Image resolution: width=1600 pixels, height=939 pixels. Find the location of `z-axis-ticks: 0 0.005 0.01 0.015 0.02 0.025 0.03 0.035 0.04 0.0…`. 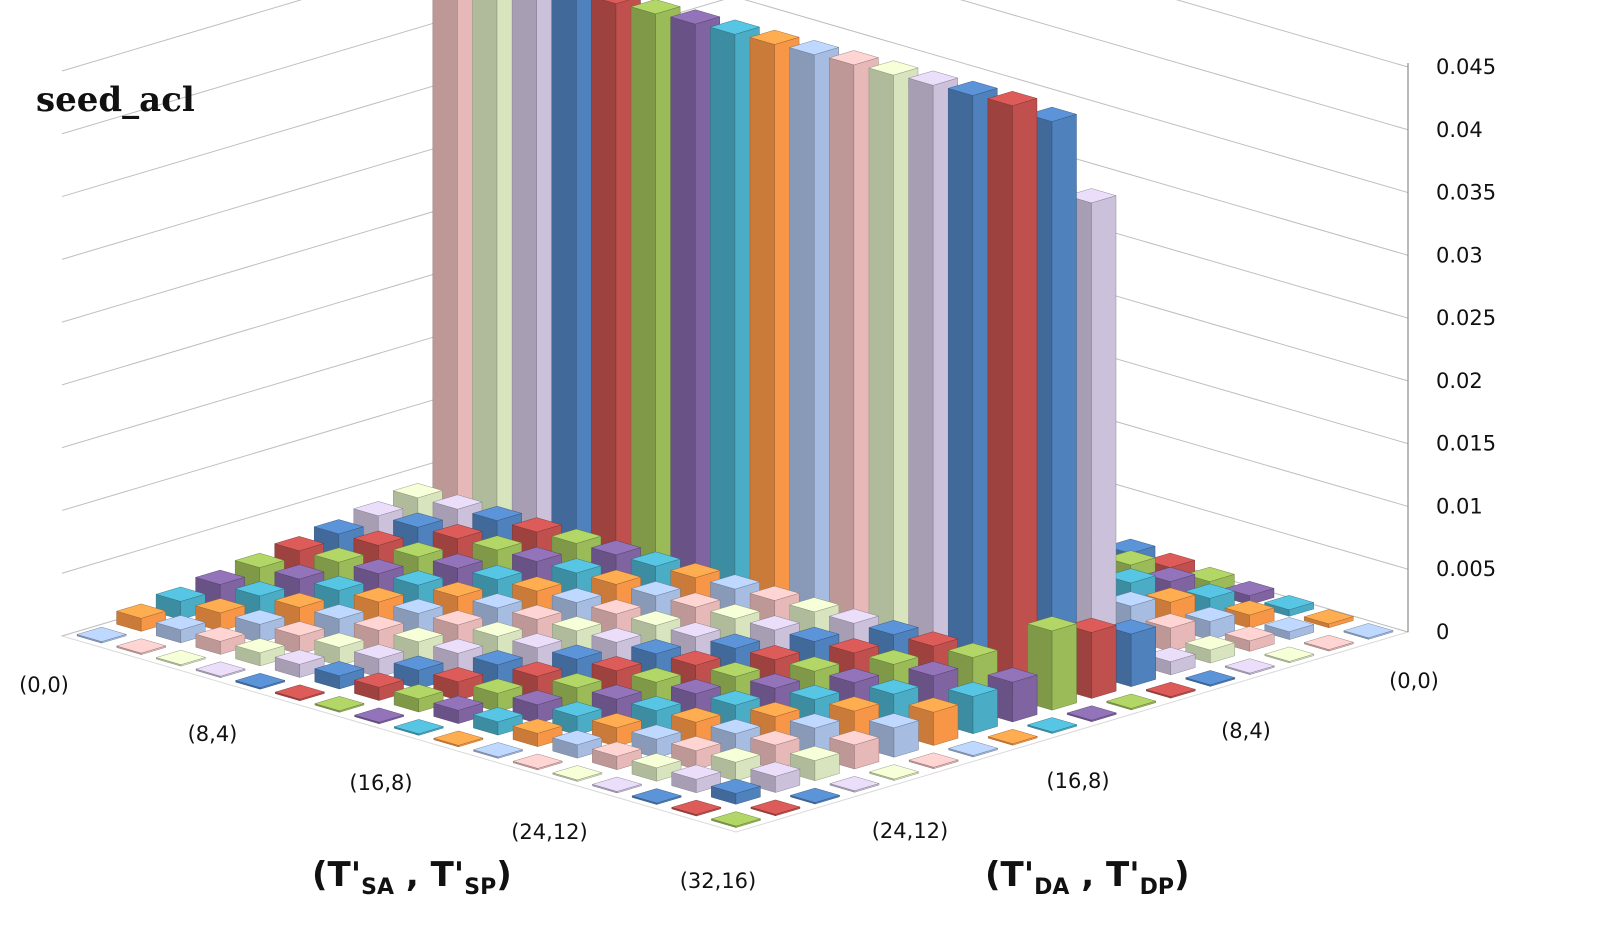

z-axis-ticks: 0 0.005 0.01 0.015 0.02 0.025 0.03 0.035 0.04 0.0… is located at coordinates (1466, 349).